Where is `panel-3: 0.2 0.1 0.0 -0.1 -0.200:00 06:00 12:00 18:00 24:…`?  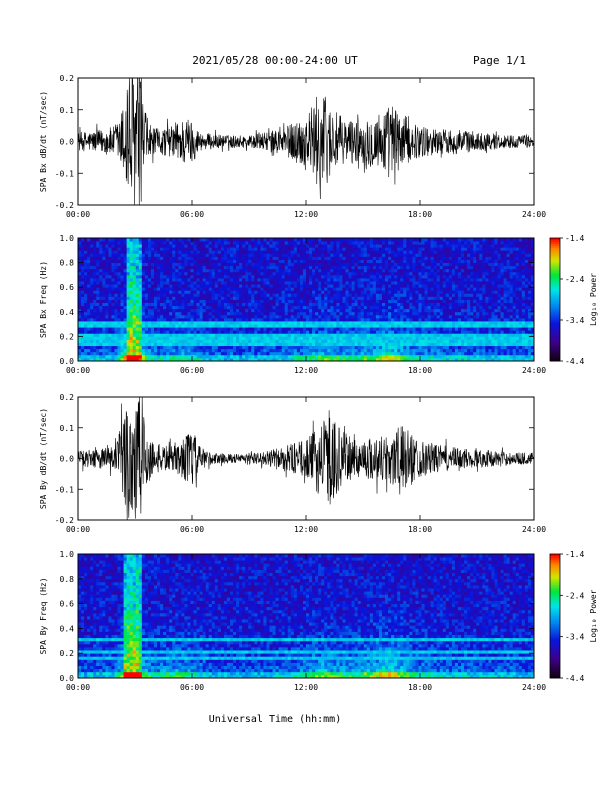
panel-3: 0.2 0.1 0.0 -0.1 -0.200:00 06:00 12:00 18:00 24:… is located at coordinates (292, 463).